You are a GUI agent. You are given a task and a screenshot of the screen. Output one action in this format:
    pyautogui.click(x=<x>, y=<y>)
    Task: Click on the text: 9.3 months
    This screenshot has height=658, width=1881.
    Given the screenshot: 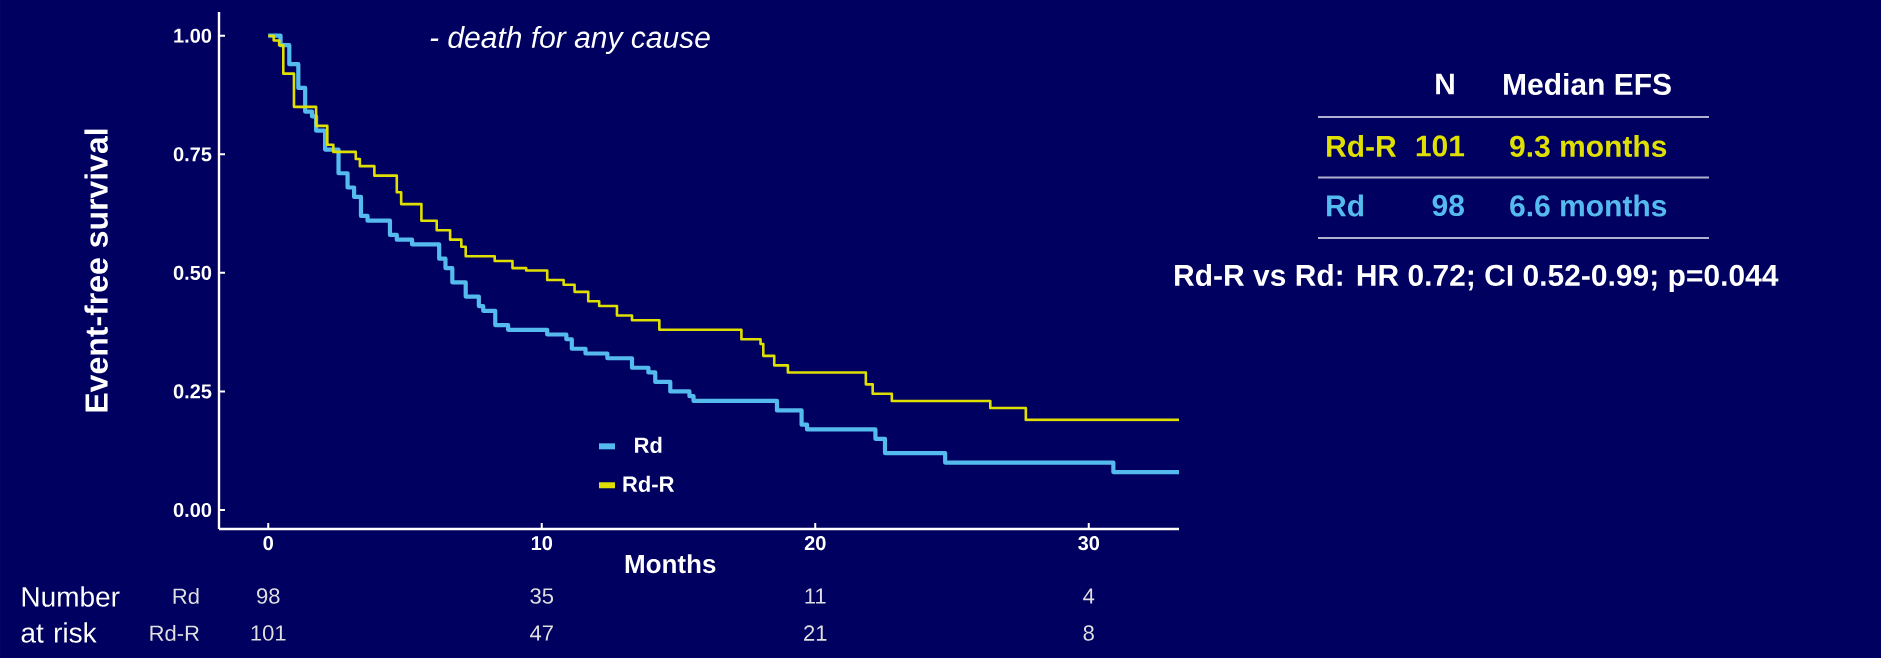 What is the action you would take?
    pyautogui.click(x=1588, y=146)
    